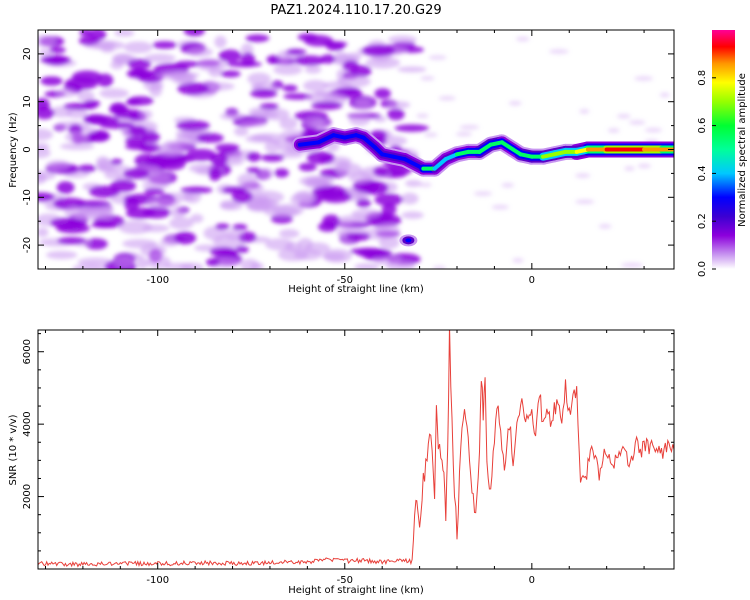 Image resolution: width=750 pixels, height=600 pixels. I want to click on snr-x-tick-label: -100, so click(157, 580).